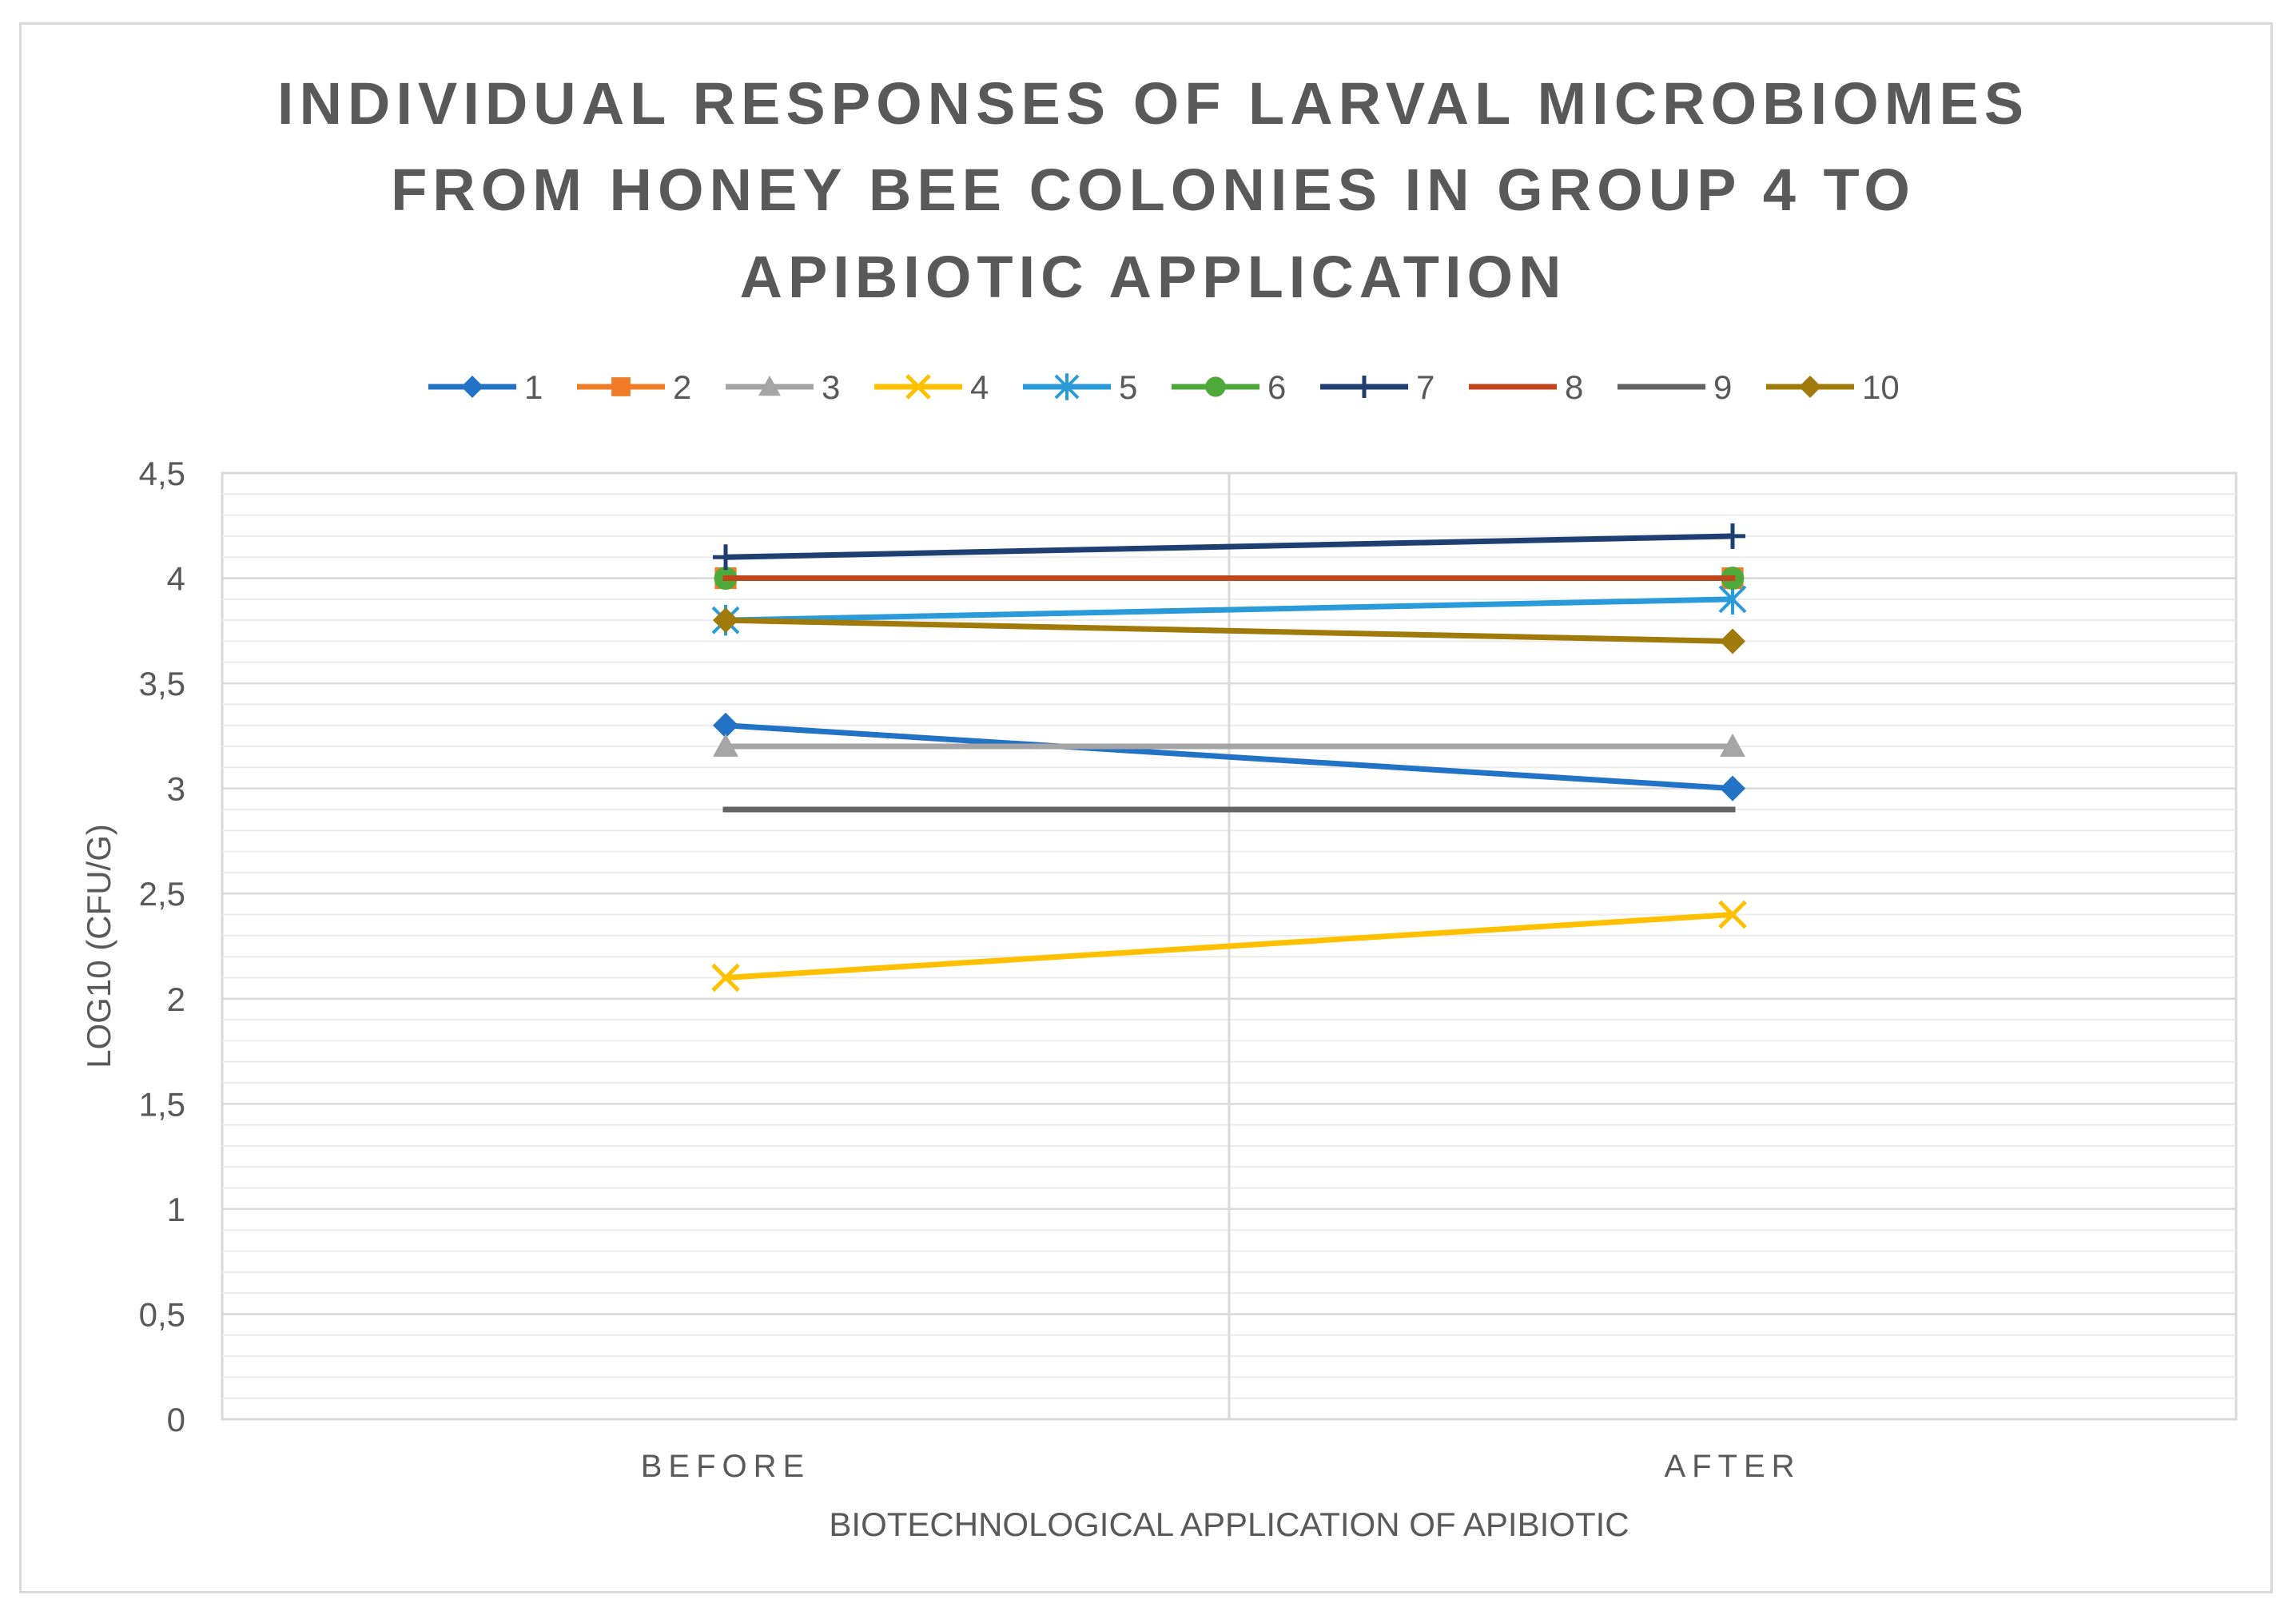  I want to click on legend-label: 5, so click(1128, 387).